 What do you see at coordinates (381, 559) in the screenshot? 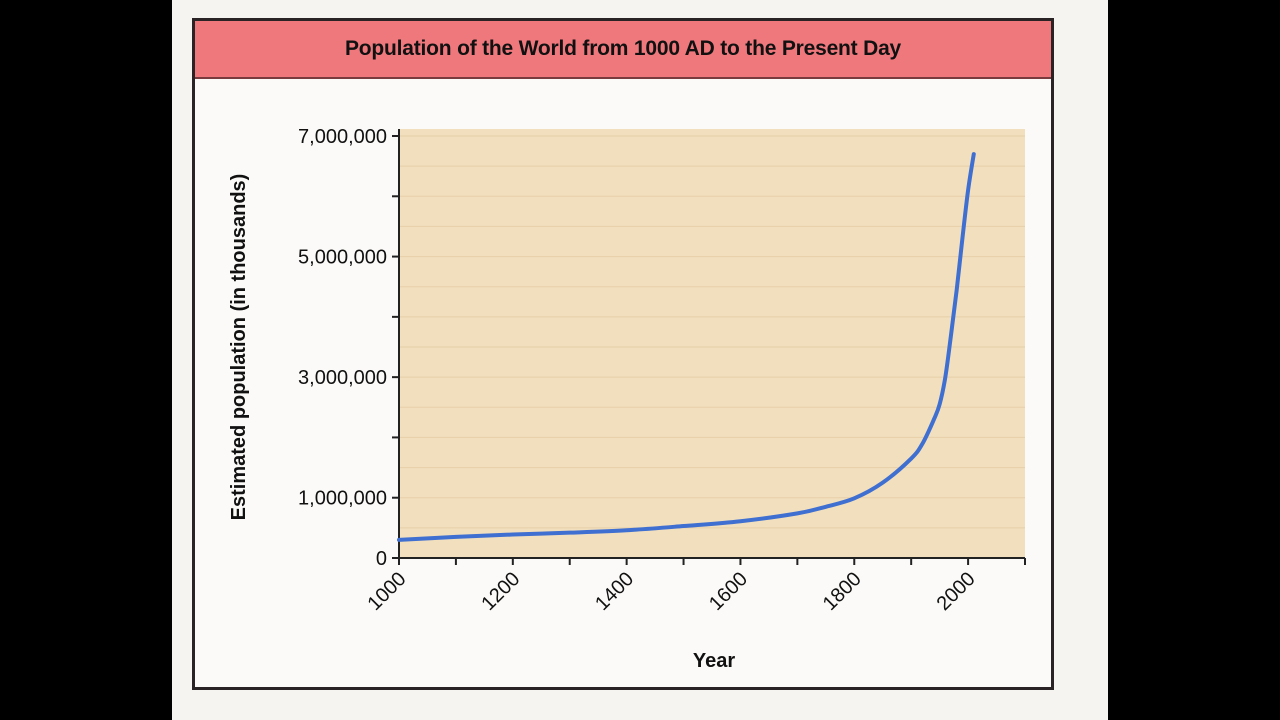
I see `y-tick-label: 0` at bounding box center [381, 559].